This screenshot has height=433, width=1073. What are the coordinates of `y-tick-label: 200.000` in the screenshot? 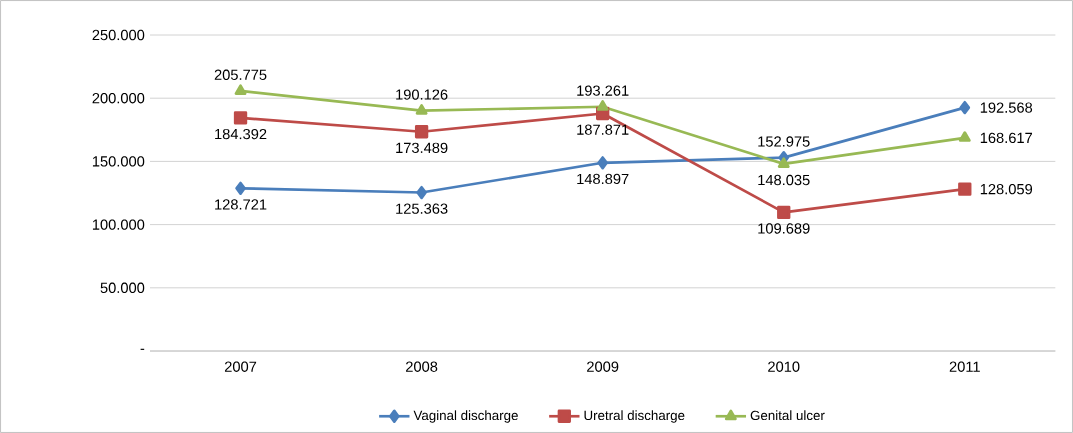 It's located at (118, 98).